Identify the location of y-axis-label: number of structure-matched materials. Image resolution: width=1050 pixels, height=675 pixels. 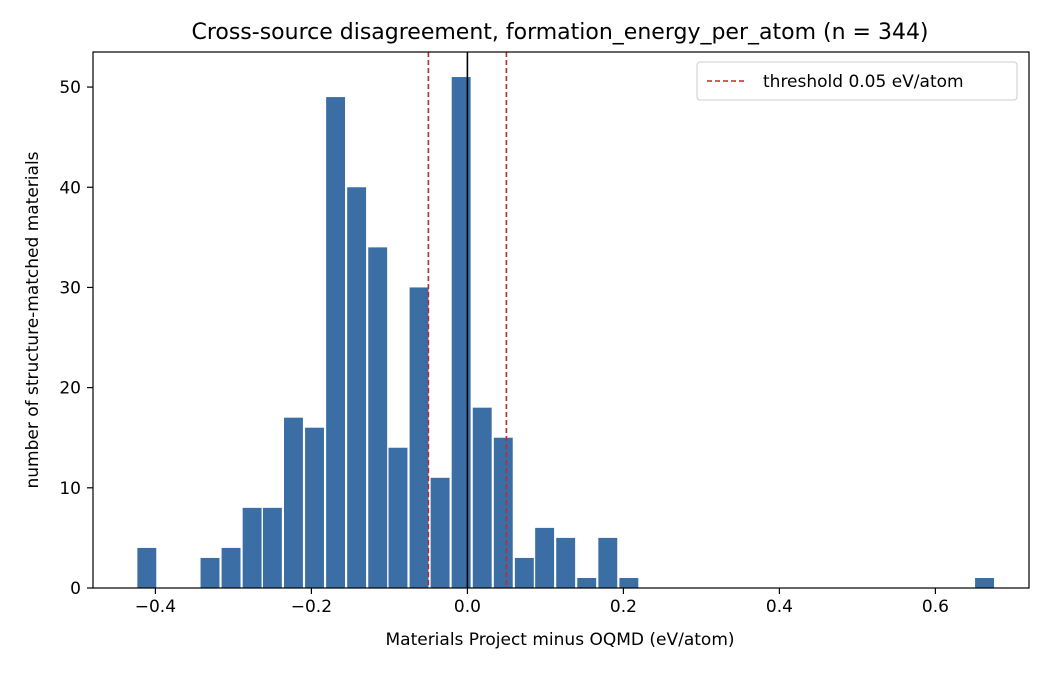
(33, 319).